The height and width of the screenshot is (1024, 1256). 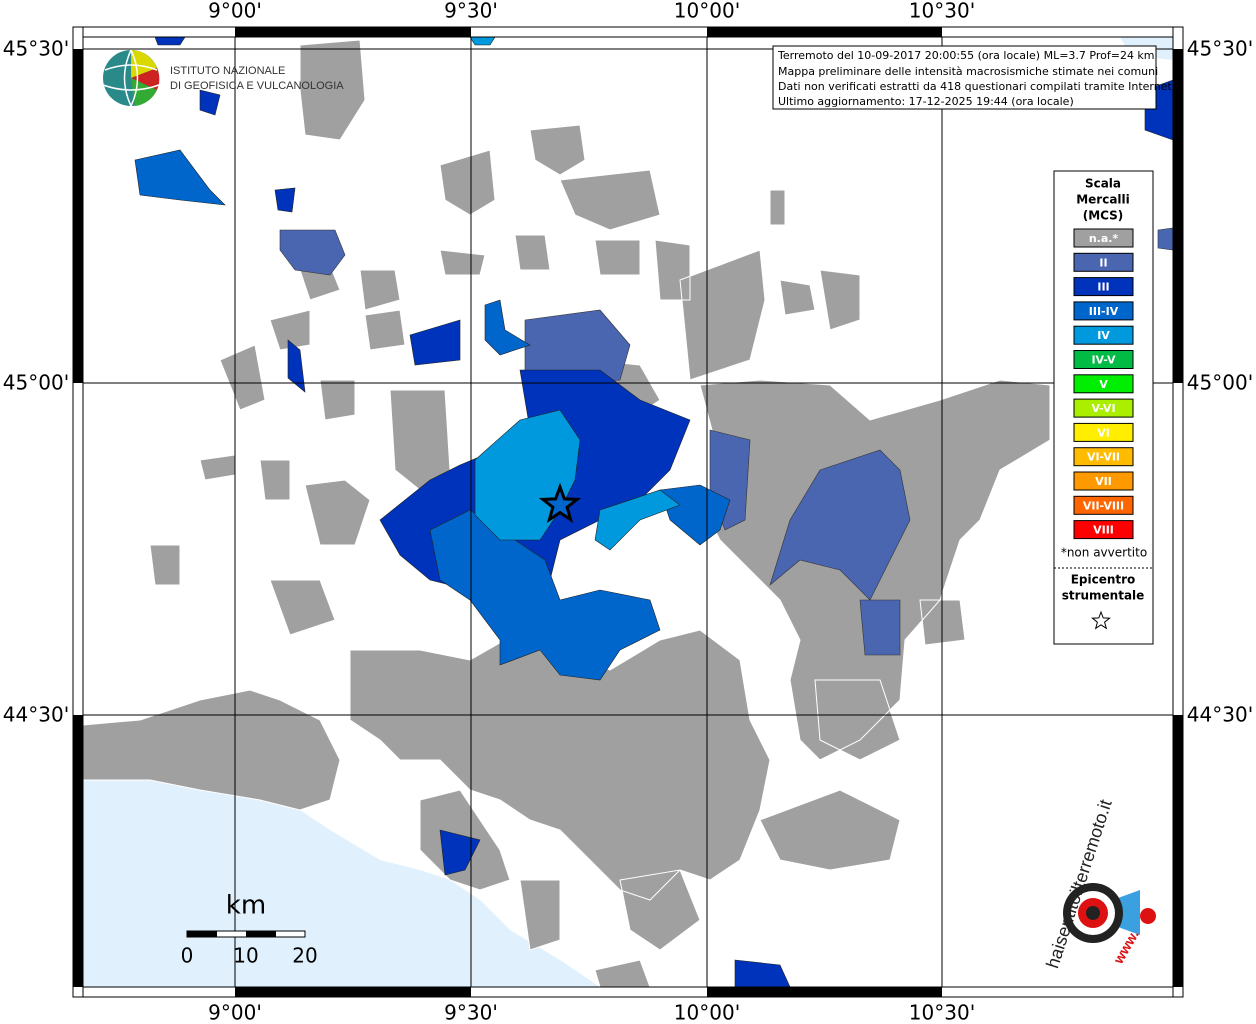 I want to click on scale-label: 20, so click(x=304, y=956).